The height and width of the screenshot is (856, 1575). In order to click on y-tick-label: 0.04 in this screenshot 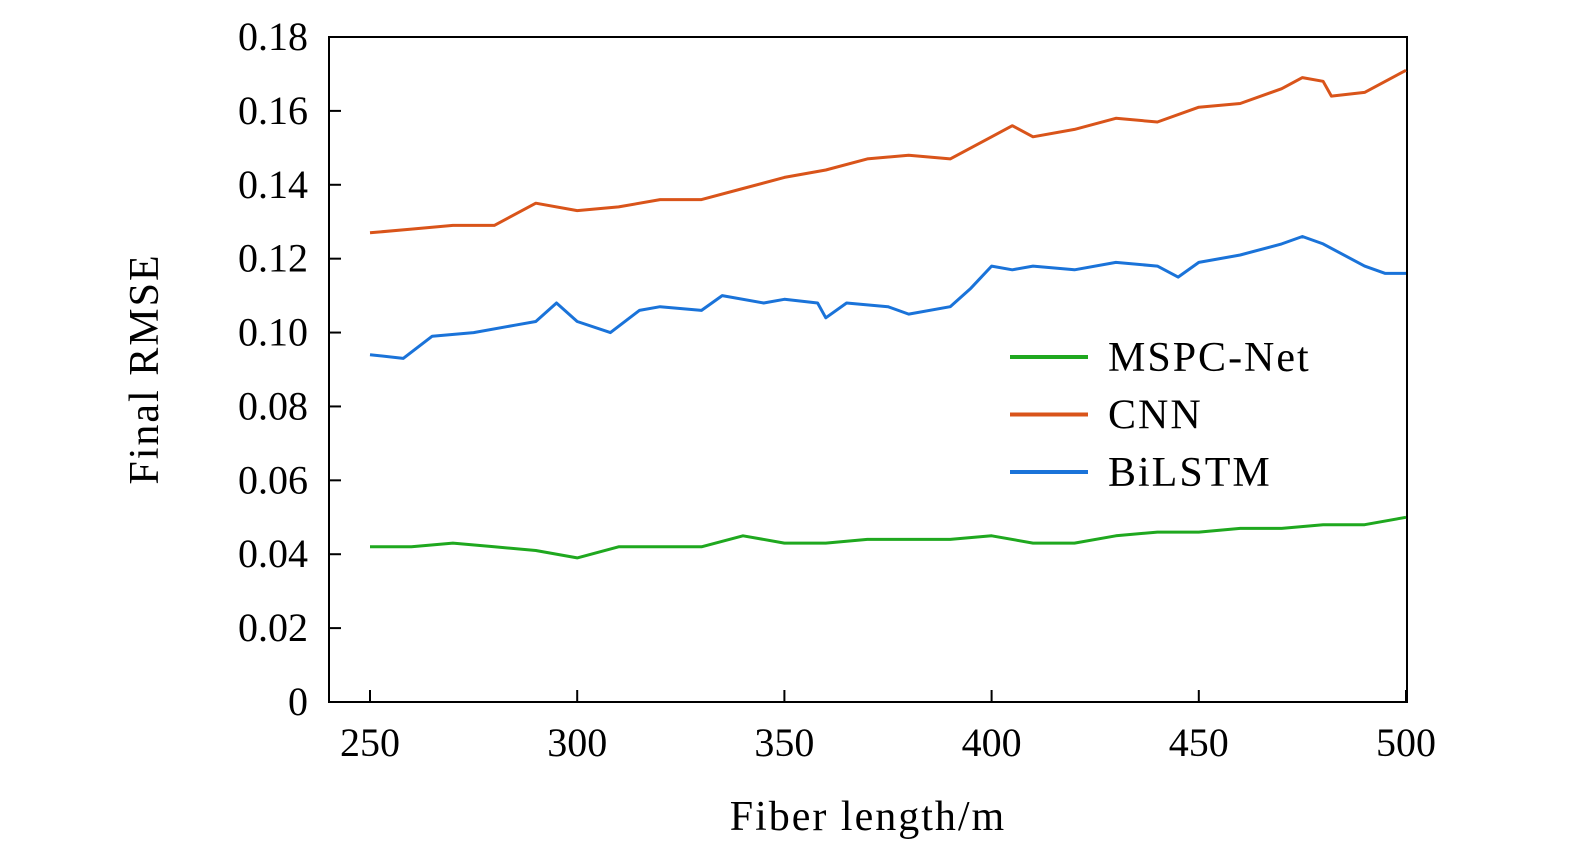, I will do `click(273, 553)`.